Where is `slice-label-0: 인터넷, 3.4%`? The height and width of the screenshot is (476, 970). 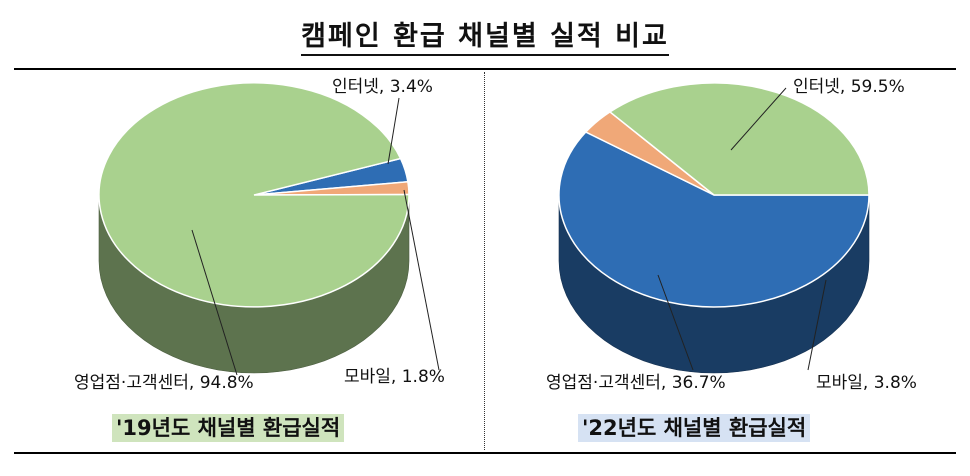 slice-label-0: 인터넷, 3.4% is located at coordinates (382, 87).